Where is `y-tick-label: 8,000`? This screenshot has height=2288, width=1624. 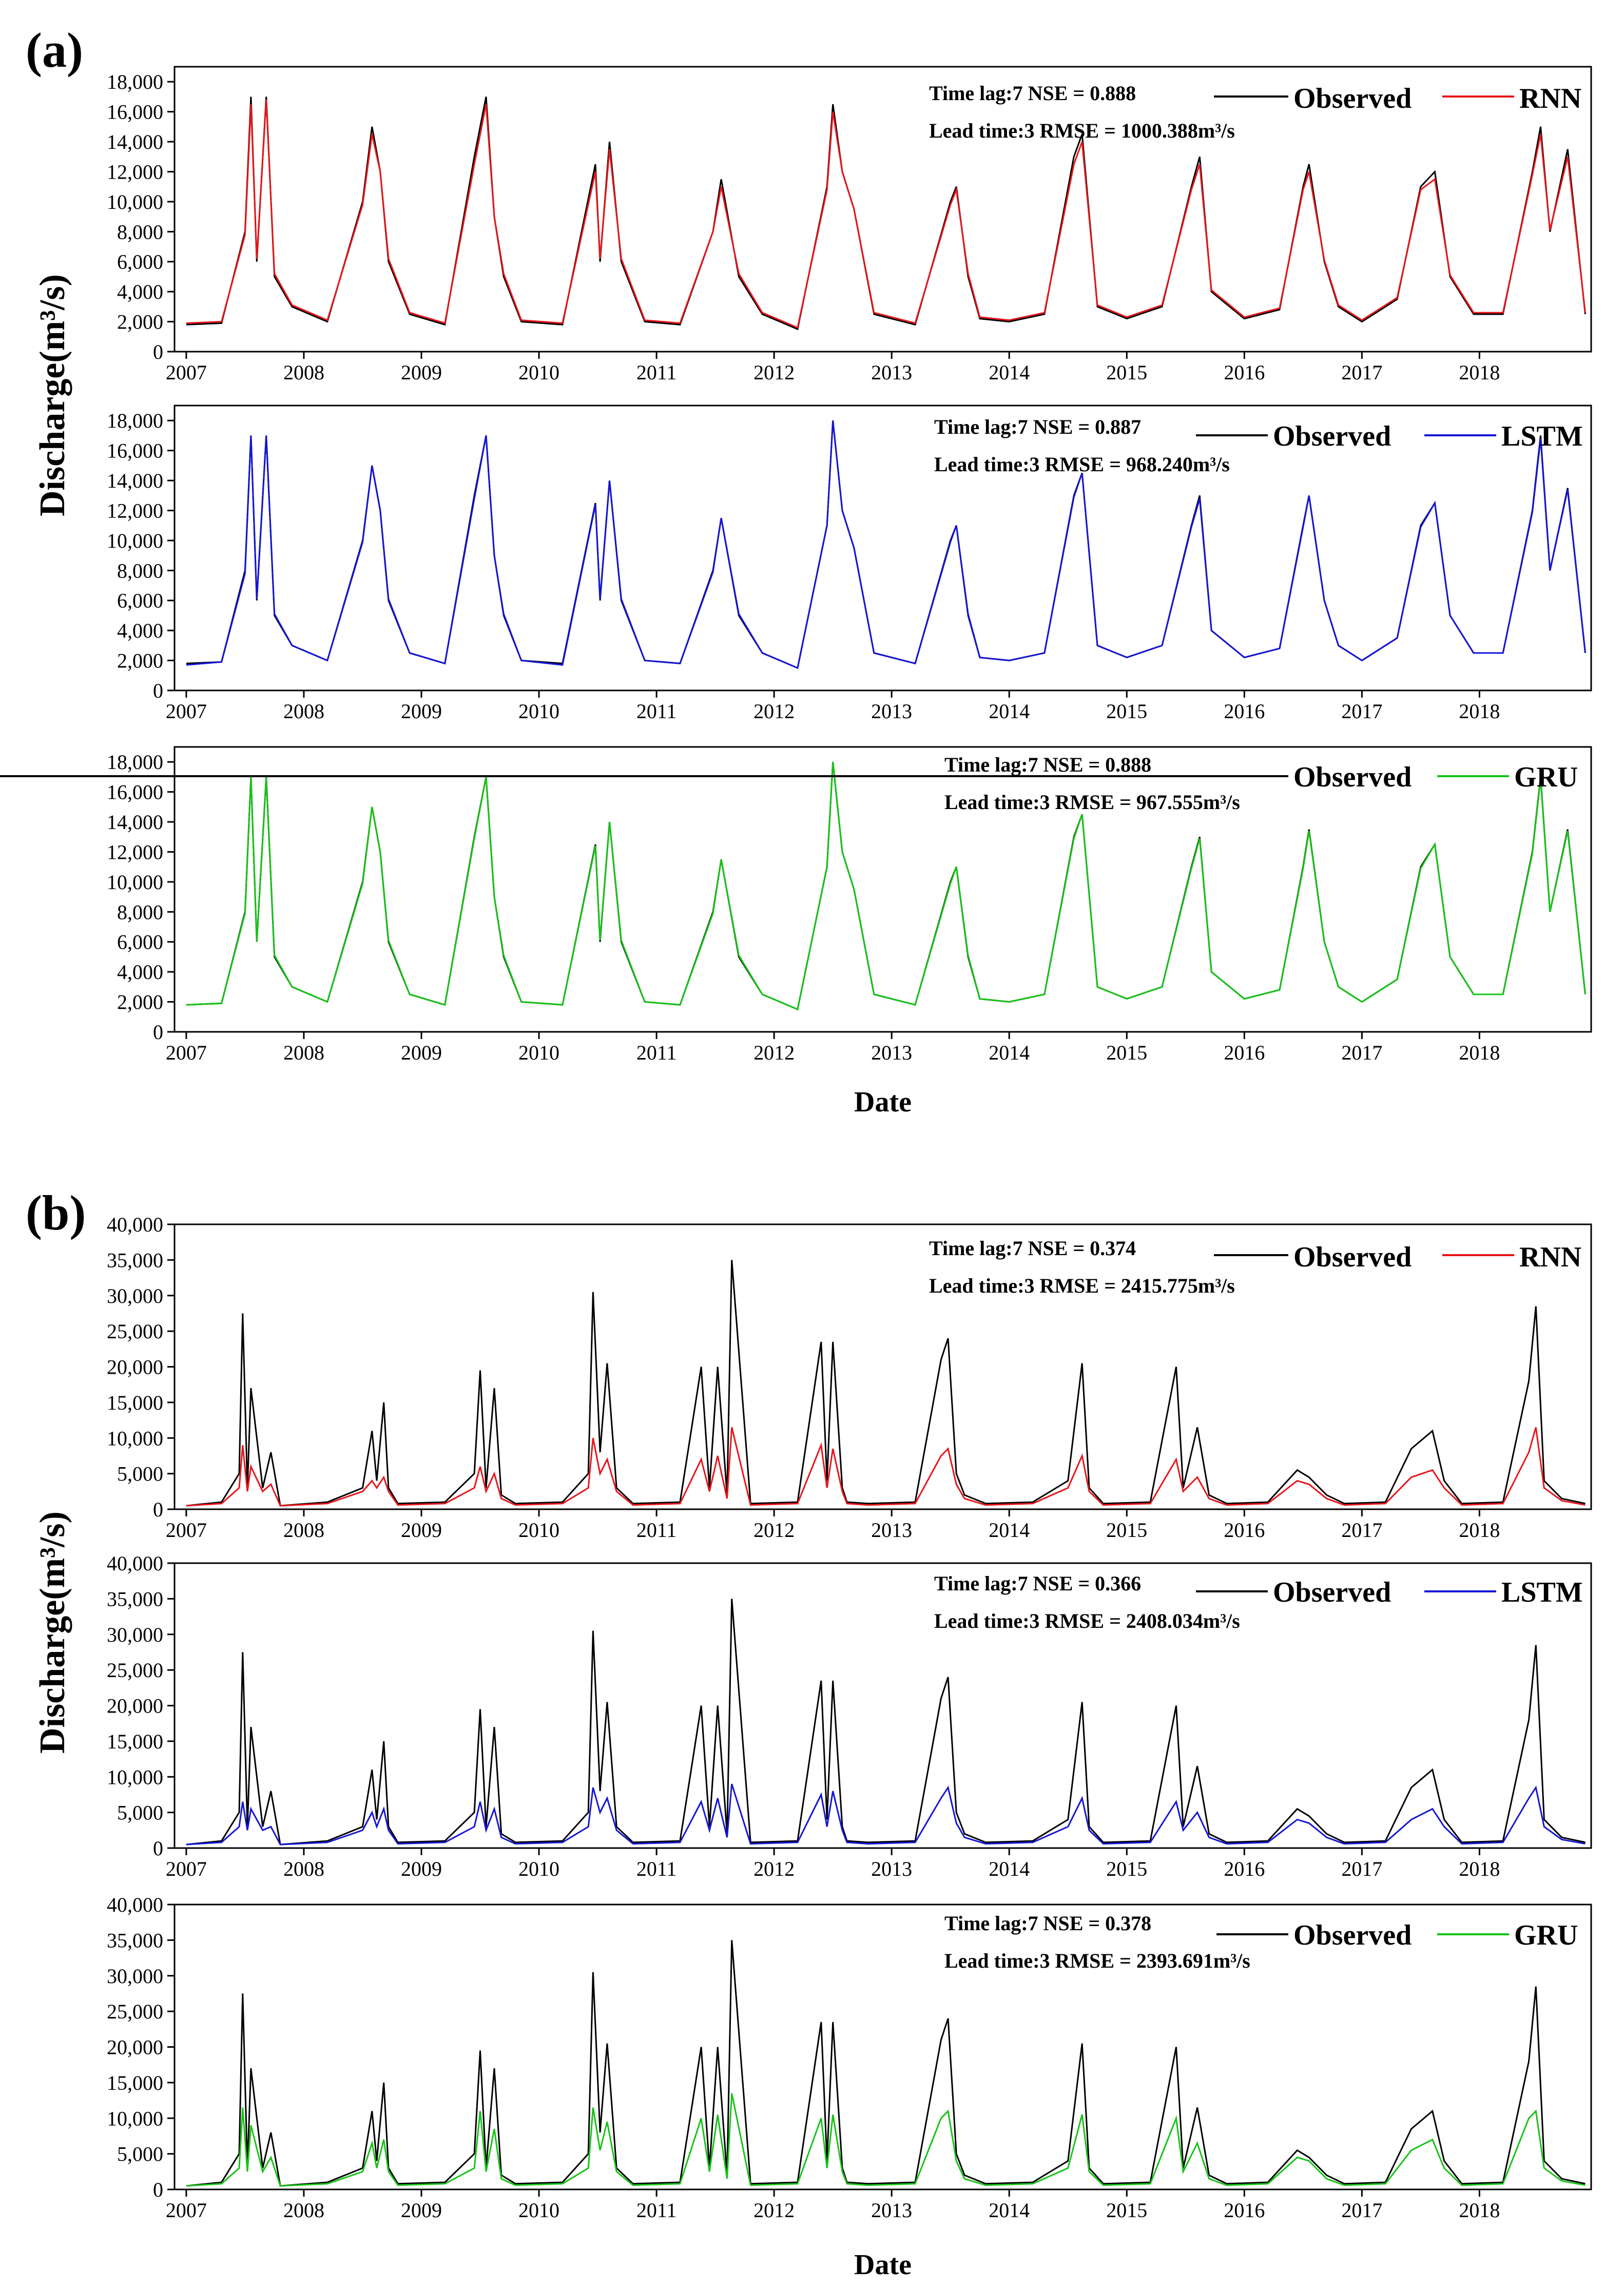
y-tick-label: 8,000 is located at coordinates (140, 231).